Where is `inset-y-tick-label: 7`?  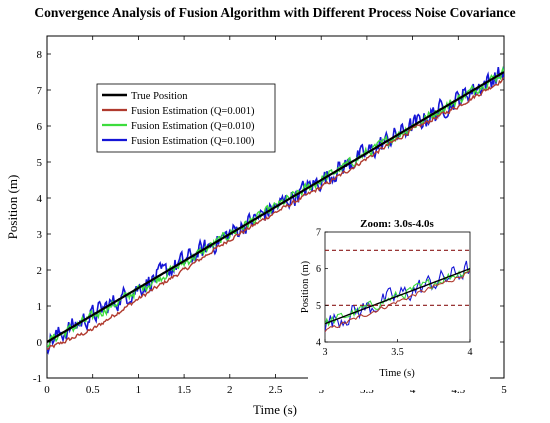
inset-y-tick-label: 7 is located at coordinates (318, 233).